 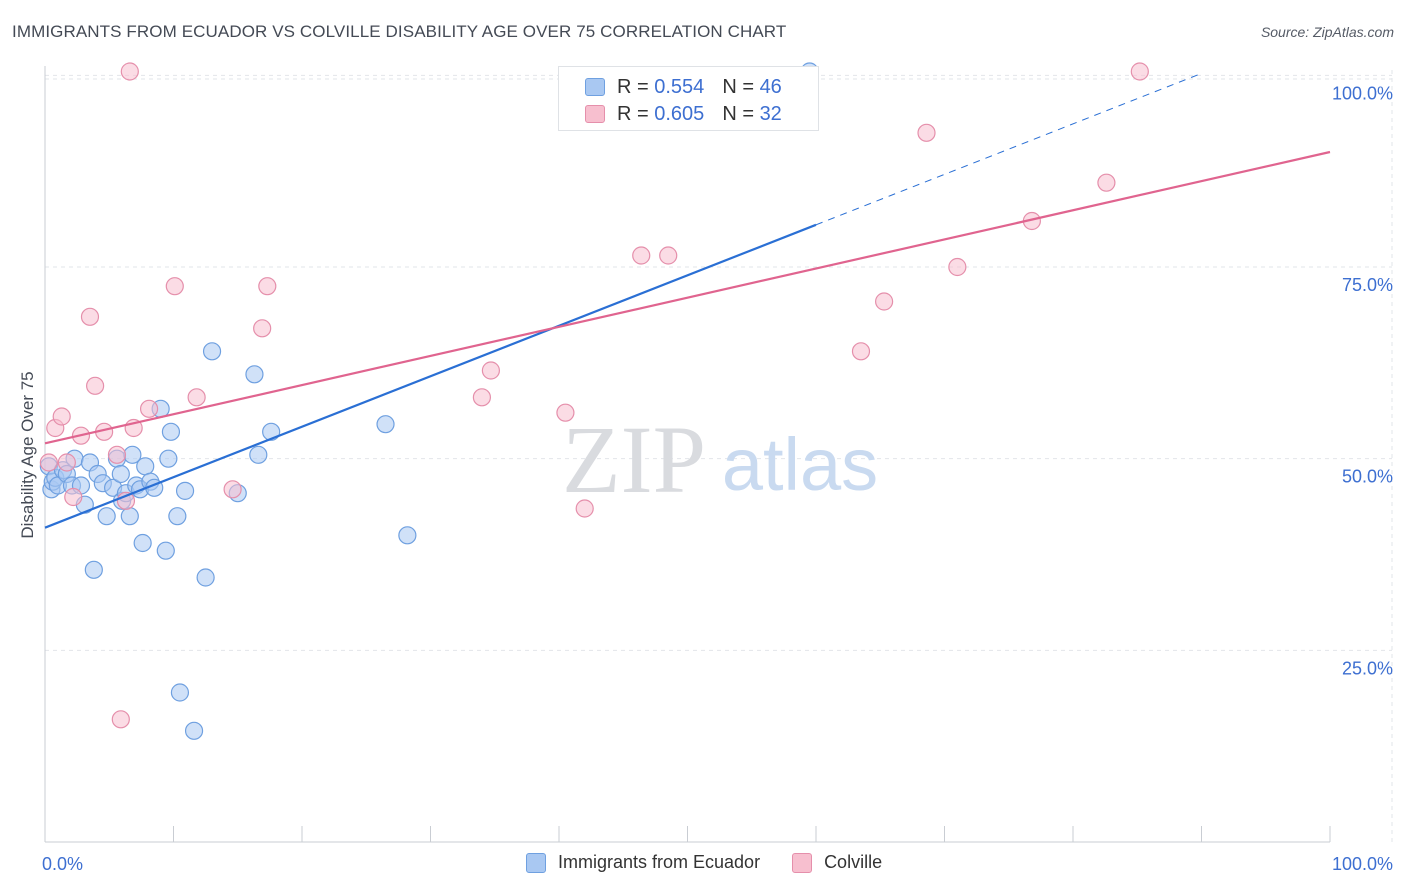 What do you see at coordinates (853, 862) in the screenshot?
I see `legend-label: Colville` at bounding box center [853, 862].